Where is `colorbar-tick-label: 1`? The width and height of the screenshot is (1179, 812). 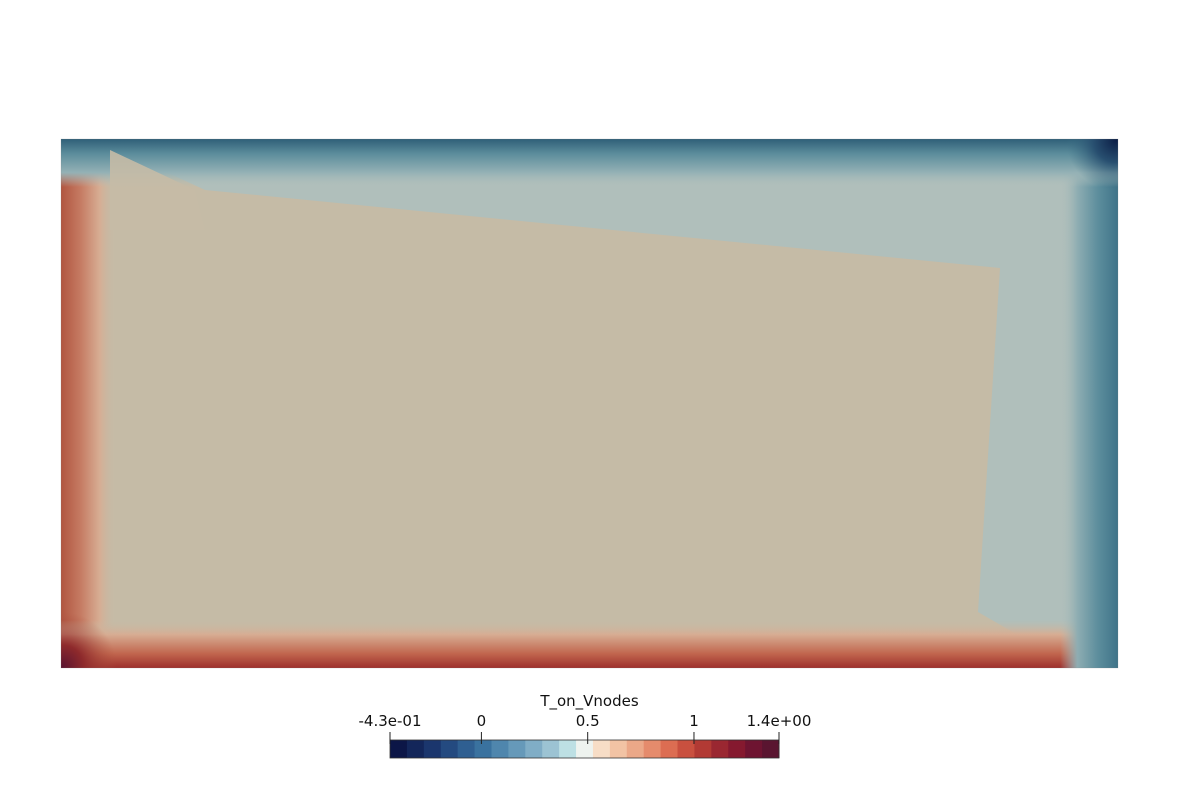 colorbar-tick-label: 1 is located at coordinates (694, 721).